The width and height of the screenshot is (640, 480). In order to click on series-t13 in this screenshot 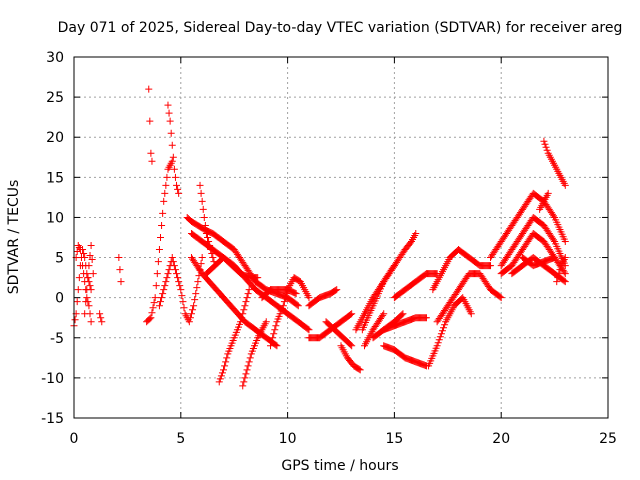, I will do `click(234, 302)`.